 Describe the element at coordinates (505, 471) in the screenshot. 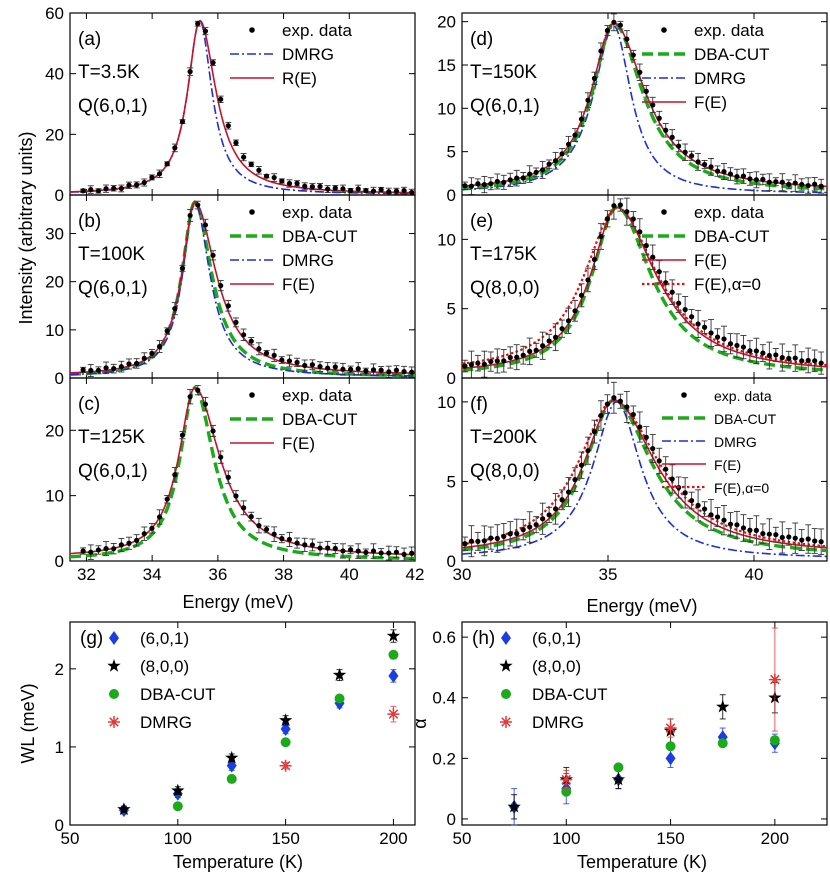

I see `q-vector-label: Q(8,0,0)` at that location.